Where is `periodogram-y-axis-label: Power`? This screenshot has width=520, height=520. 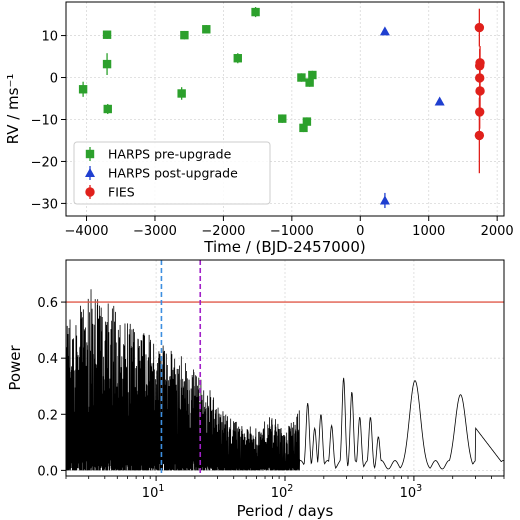 periodogram-y-axis-label: Power is located at coordinates (15, 367).